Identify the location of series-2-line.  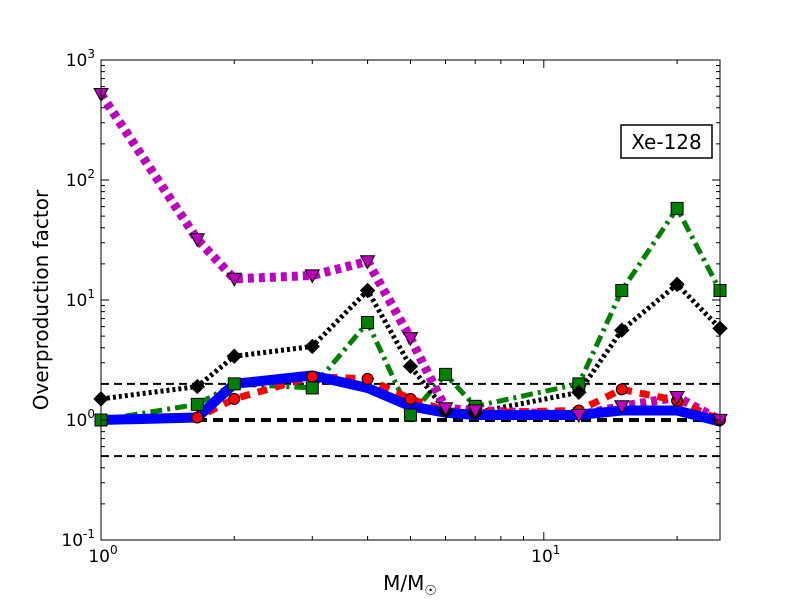
(410, 398).